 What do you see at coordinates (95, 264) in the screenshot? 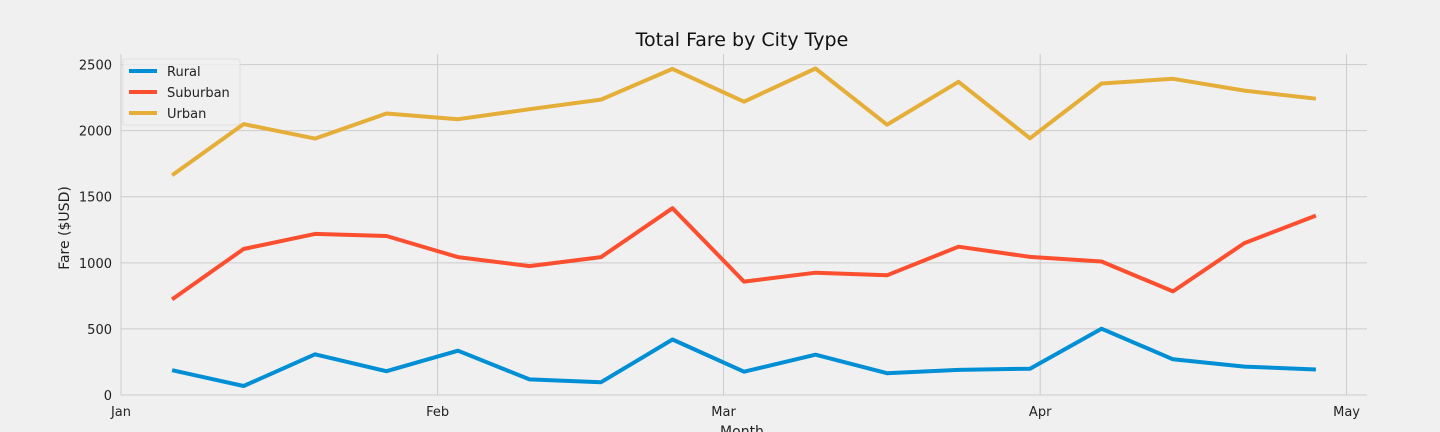
I see `y-tick-label: 1000` at bounding box center [95, 264].